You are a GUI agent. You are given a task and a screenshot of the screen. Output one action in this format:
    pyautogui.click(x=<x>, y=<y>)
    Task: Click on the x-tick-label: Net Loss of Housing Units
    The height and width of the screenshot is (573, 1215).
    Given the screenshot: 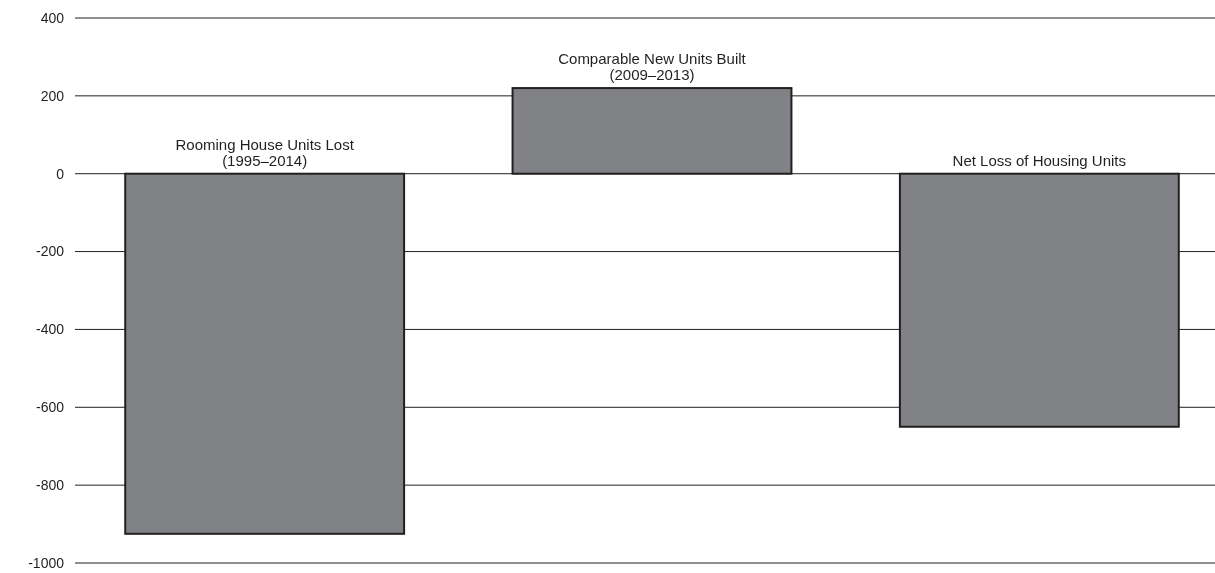 What is the action you would take?
    pyautogui.click(x=1039, y=160)
    